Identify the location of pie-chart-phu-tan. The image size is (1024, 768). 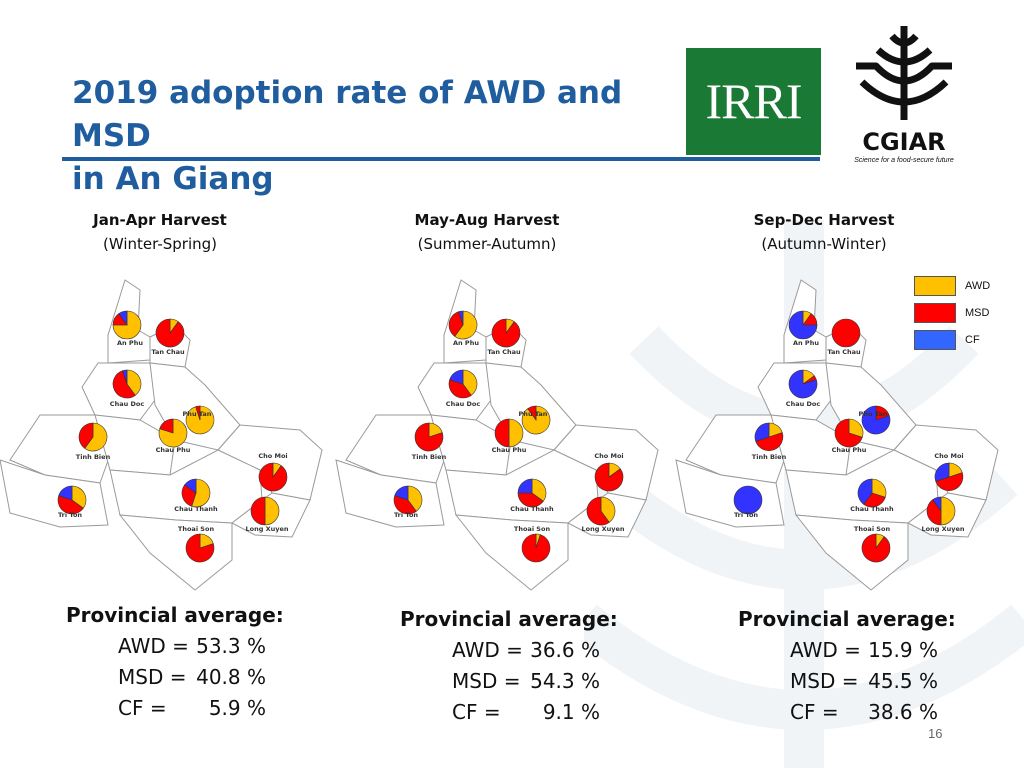
(876, 420).